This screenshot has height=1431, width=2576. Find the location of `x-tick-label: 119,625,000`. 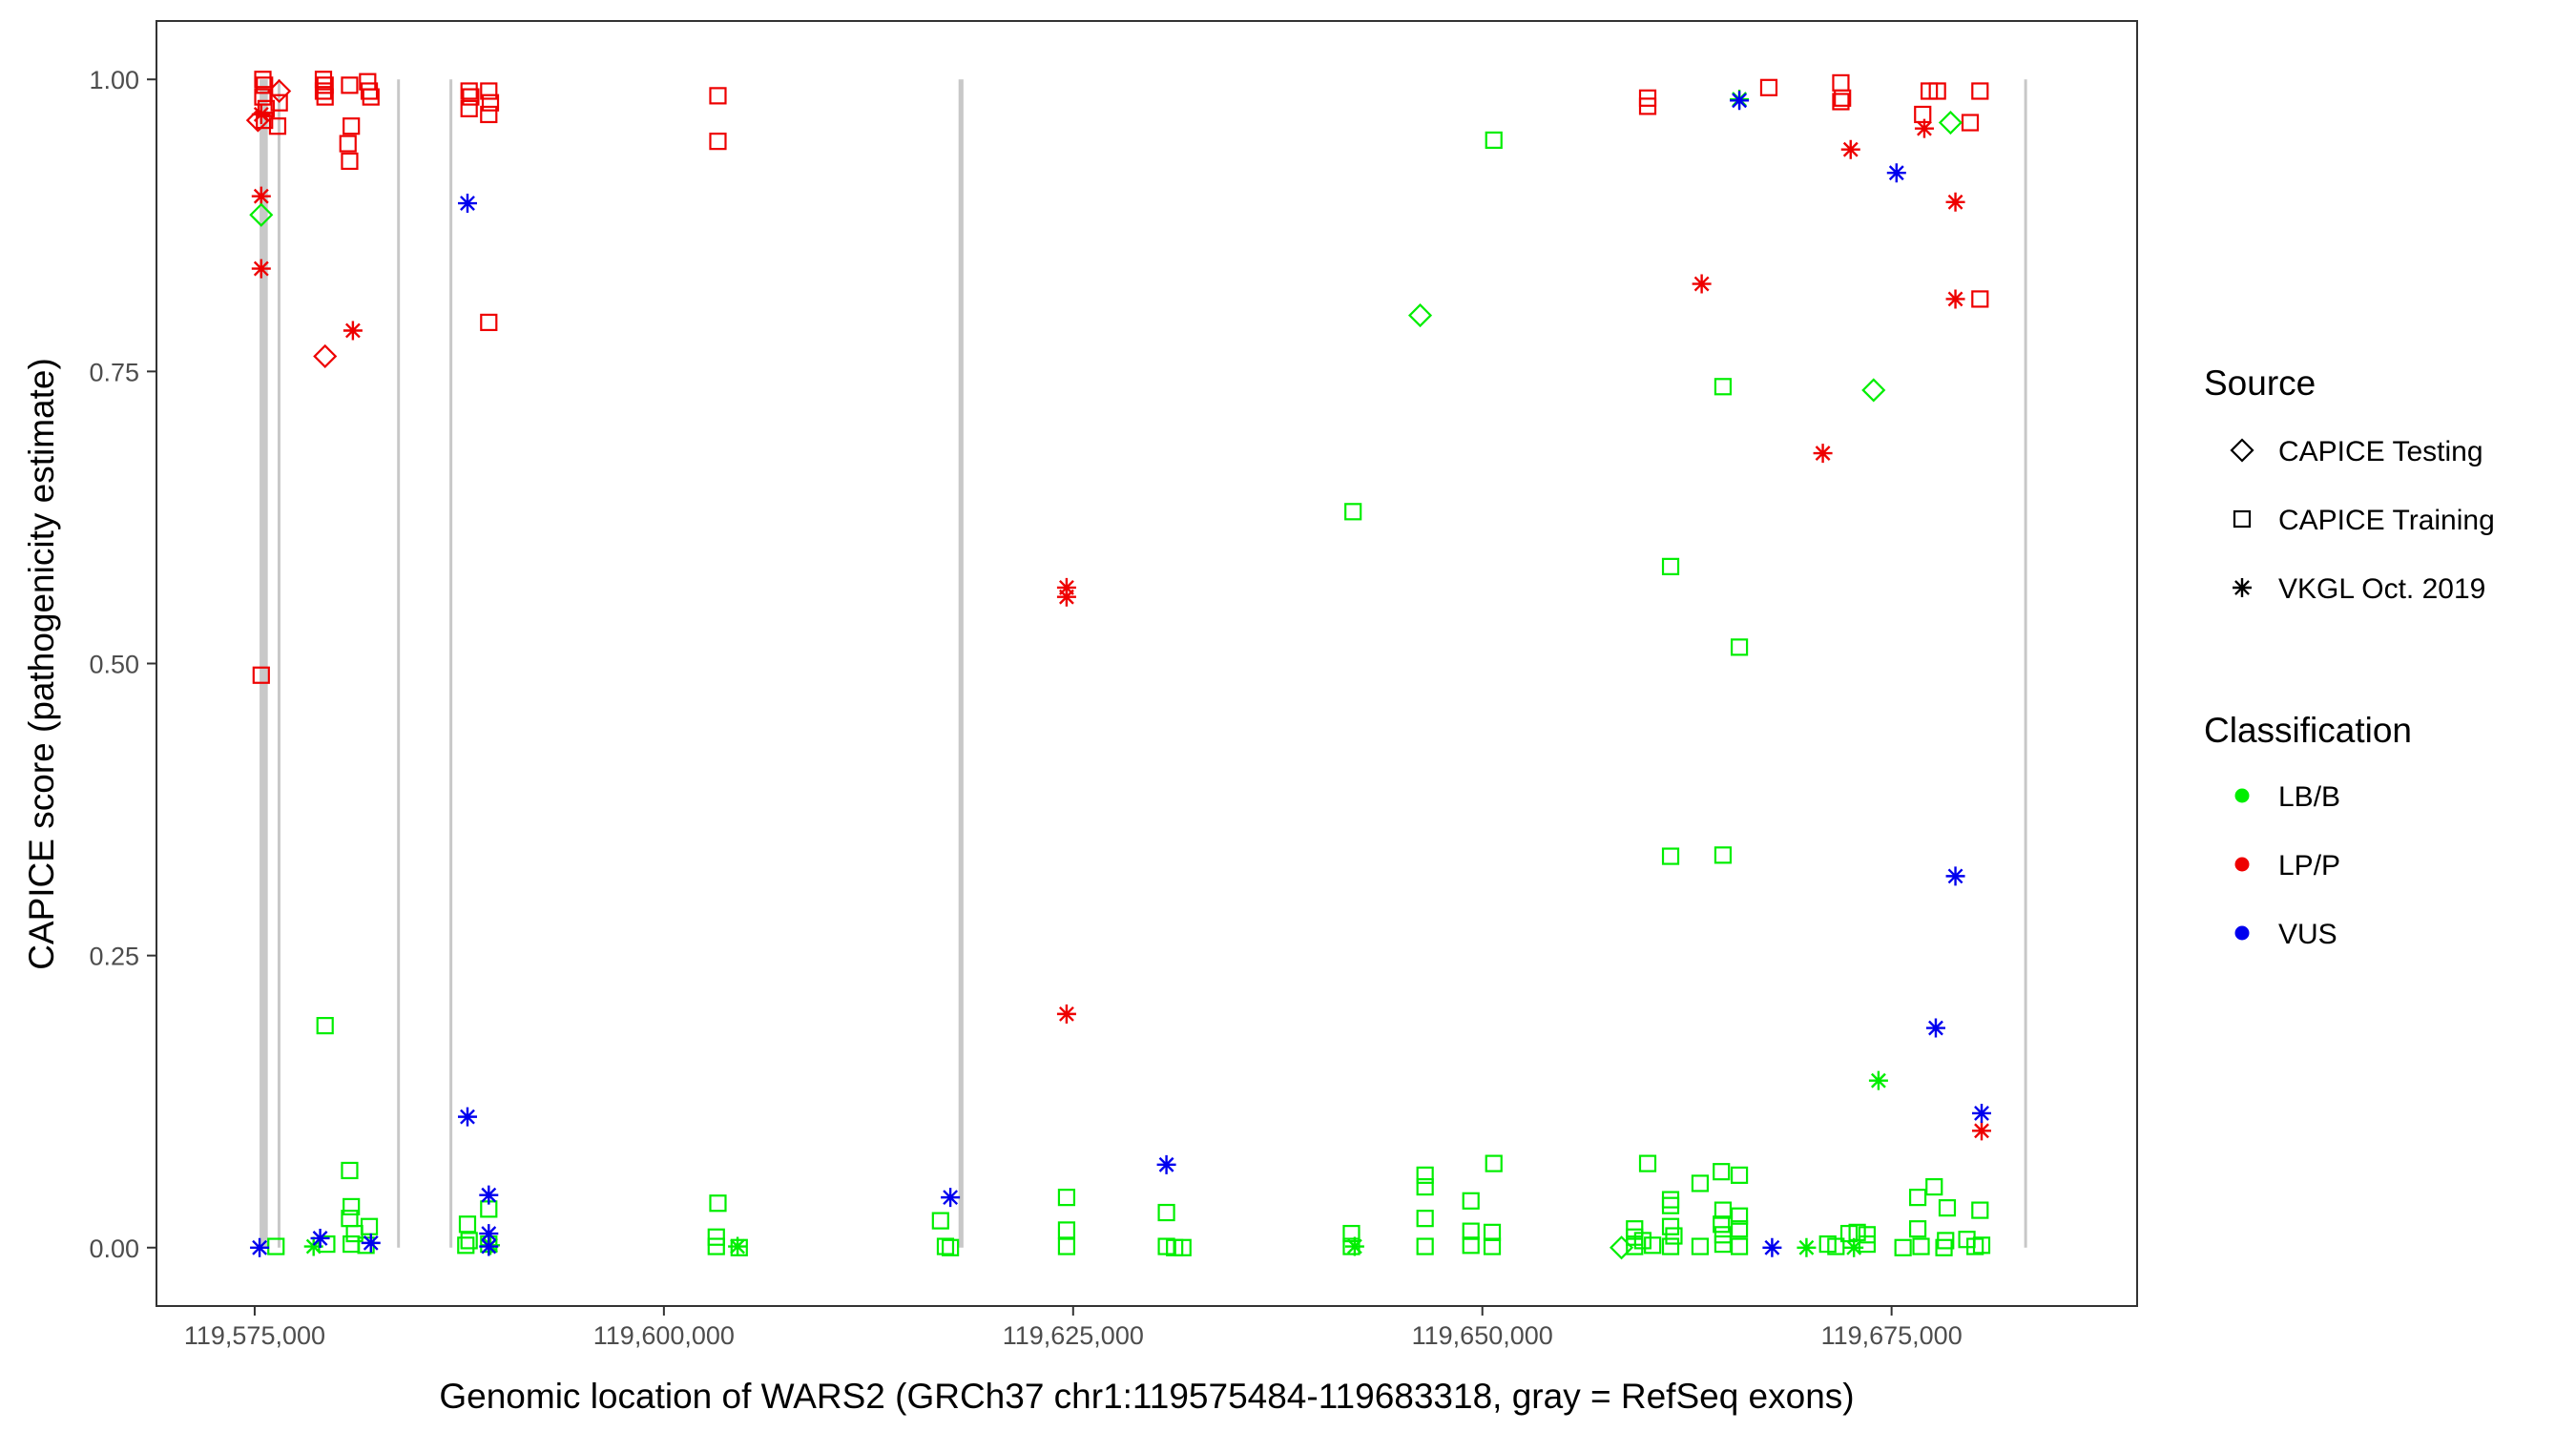

x-tick-label: 119,625,000 is located at coordinates (1073, 1335).